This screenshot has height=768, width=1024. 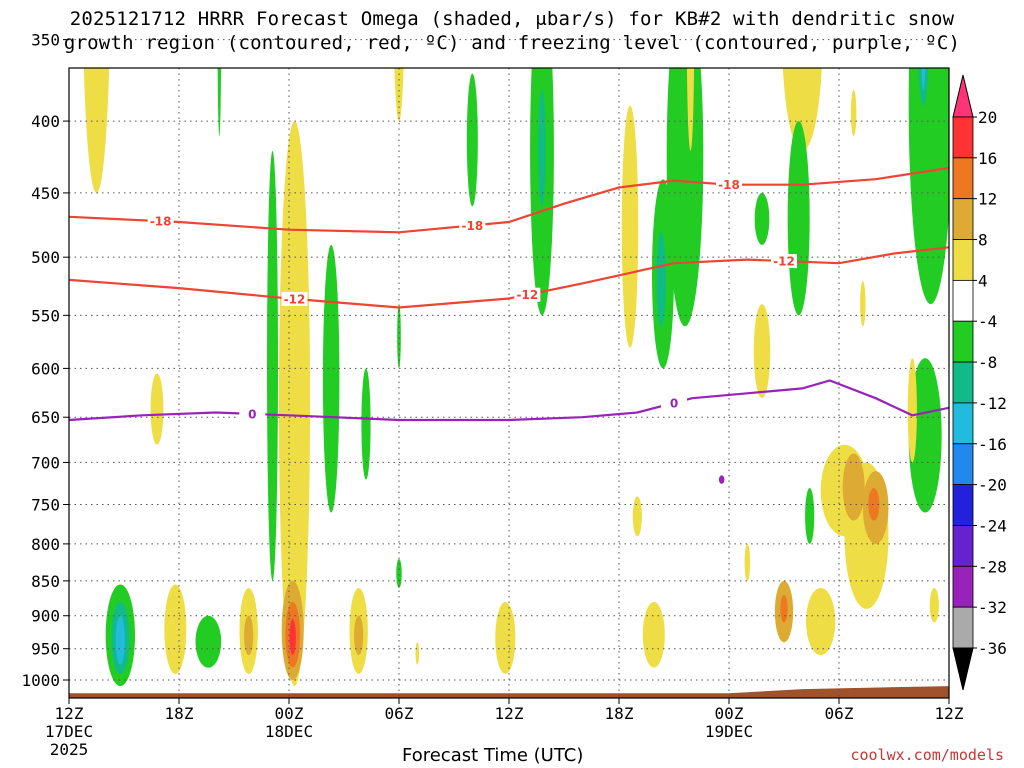 What do you see at coordinates (45, 193) in the screenshot?
I see `y-tick-label: 450` at bounding box center [45, 193].